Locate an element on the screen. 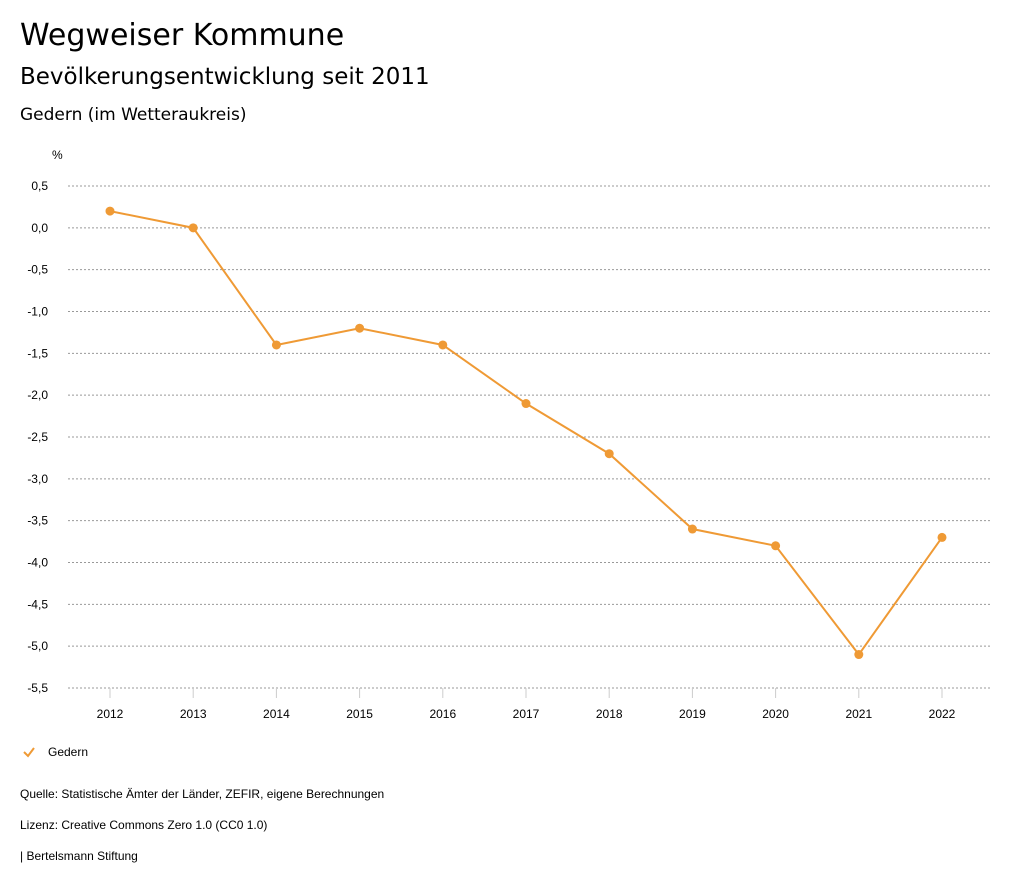  x-tick-label: 2016 is located at coordinates (442, 714).